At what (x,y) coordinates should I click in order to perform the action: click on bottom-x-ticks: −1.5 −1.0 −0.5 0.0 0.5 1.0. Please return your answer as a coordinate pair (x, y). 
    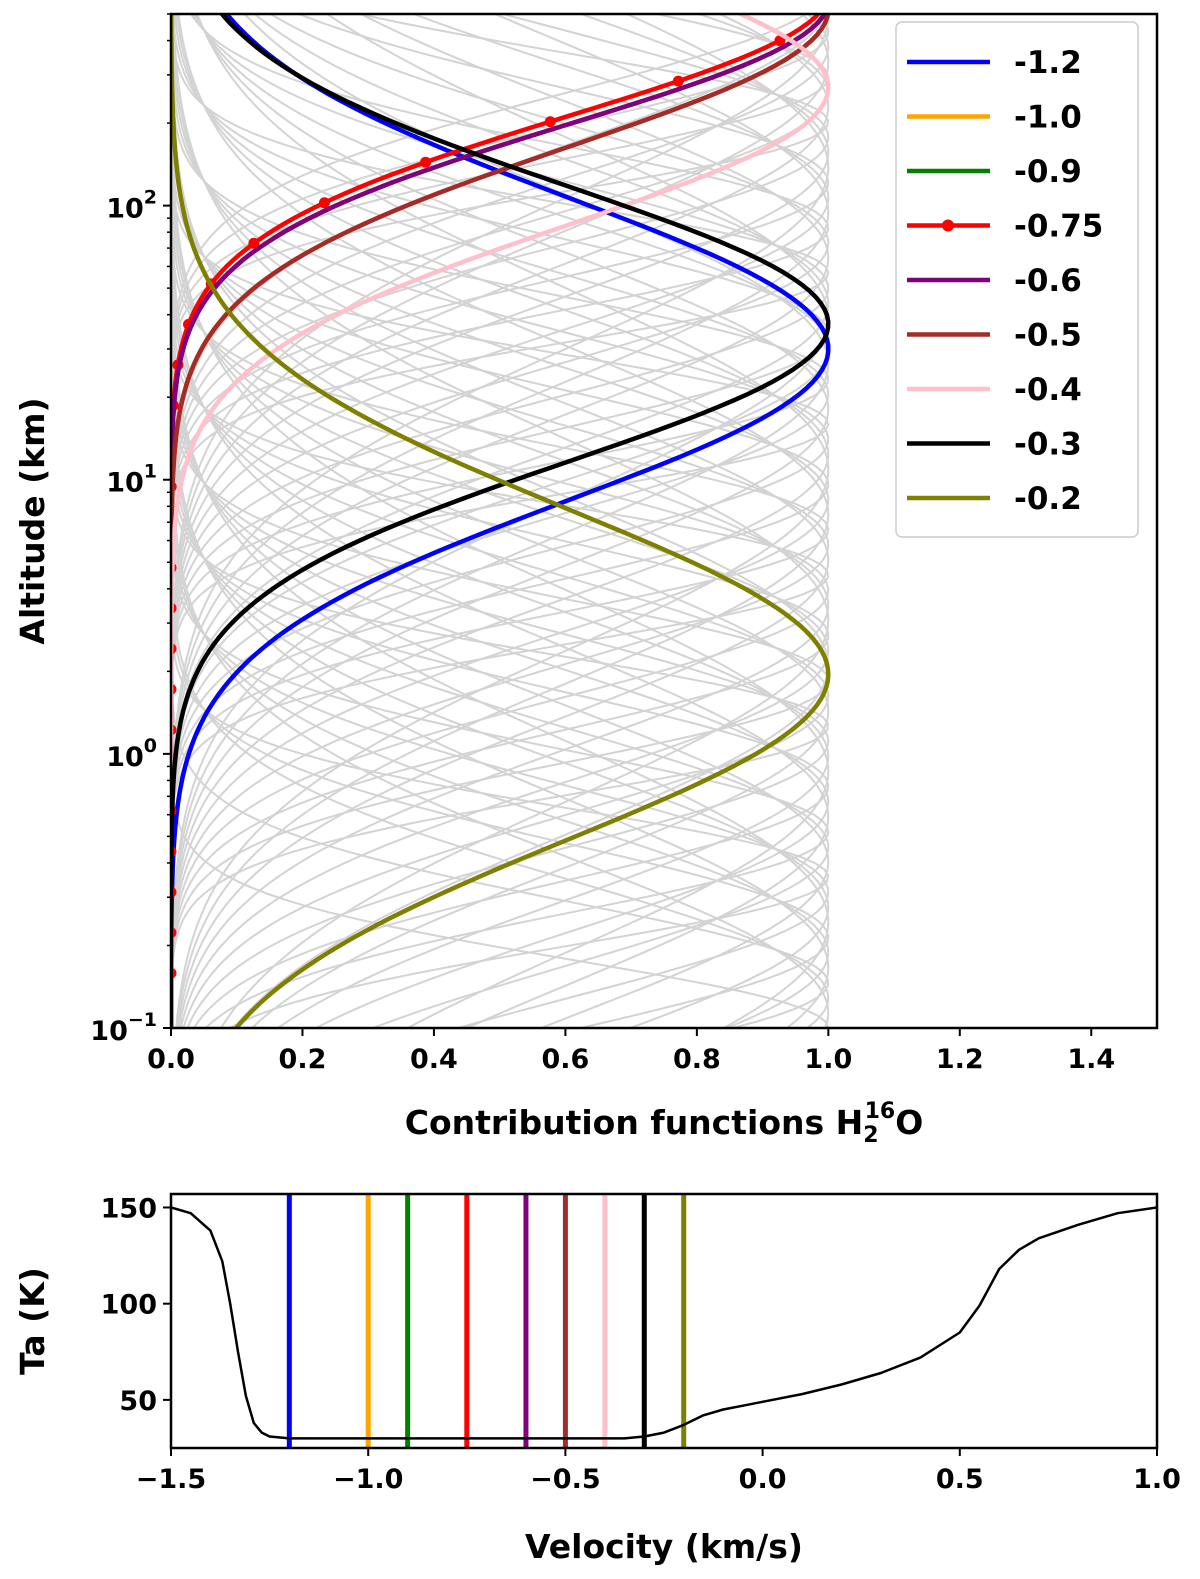
    Looking at the image, I should click on (658, 1471).